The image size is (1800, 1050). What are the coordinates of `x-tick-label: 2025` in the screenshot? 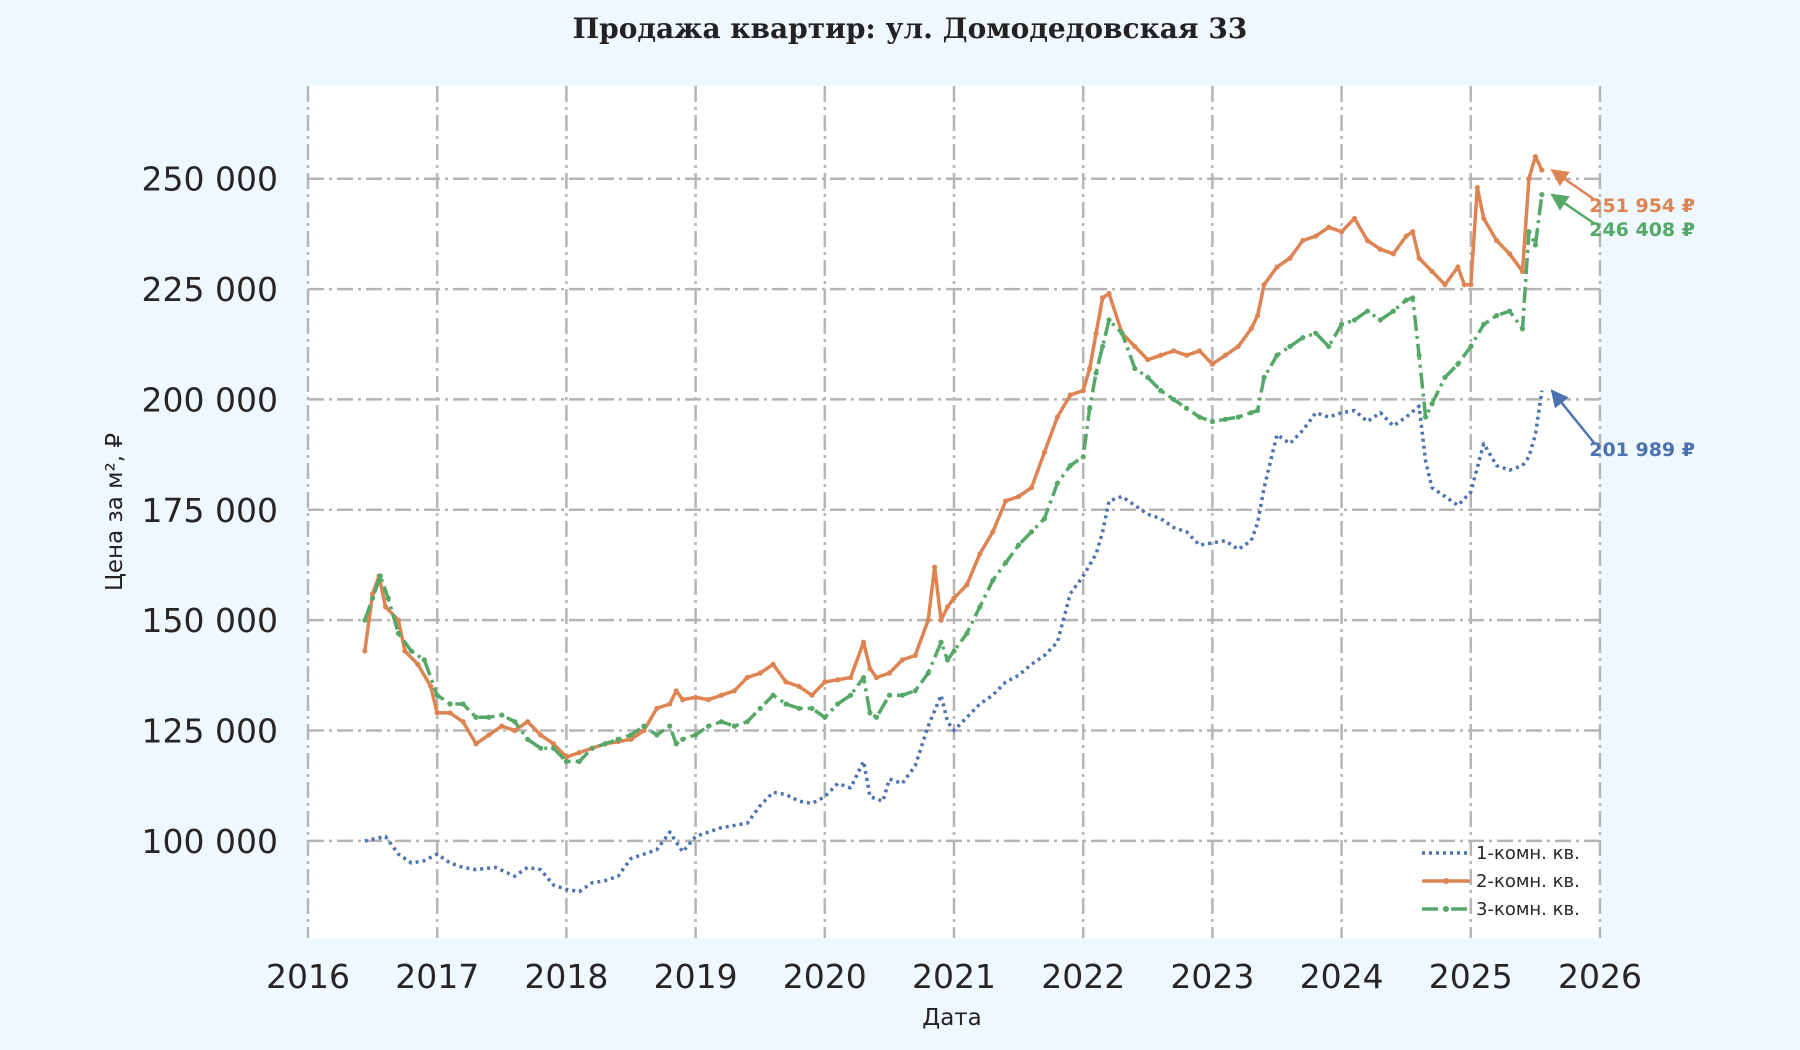 It's located at (1471, 976).